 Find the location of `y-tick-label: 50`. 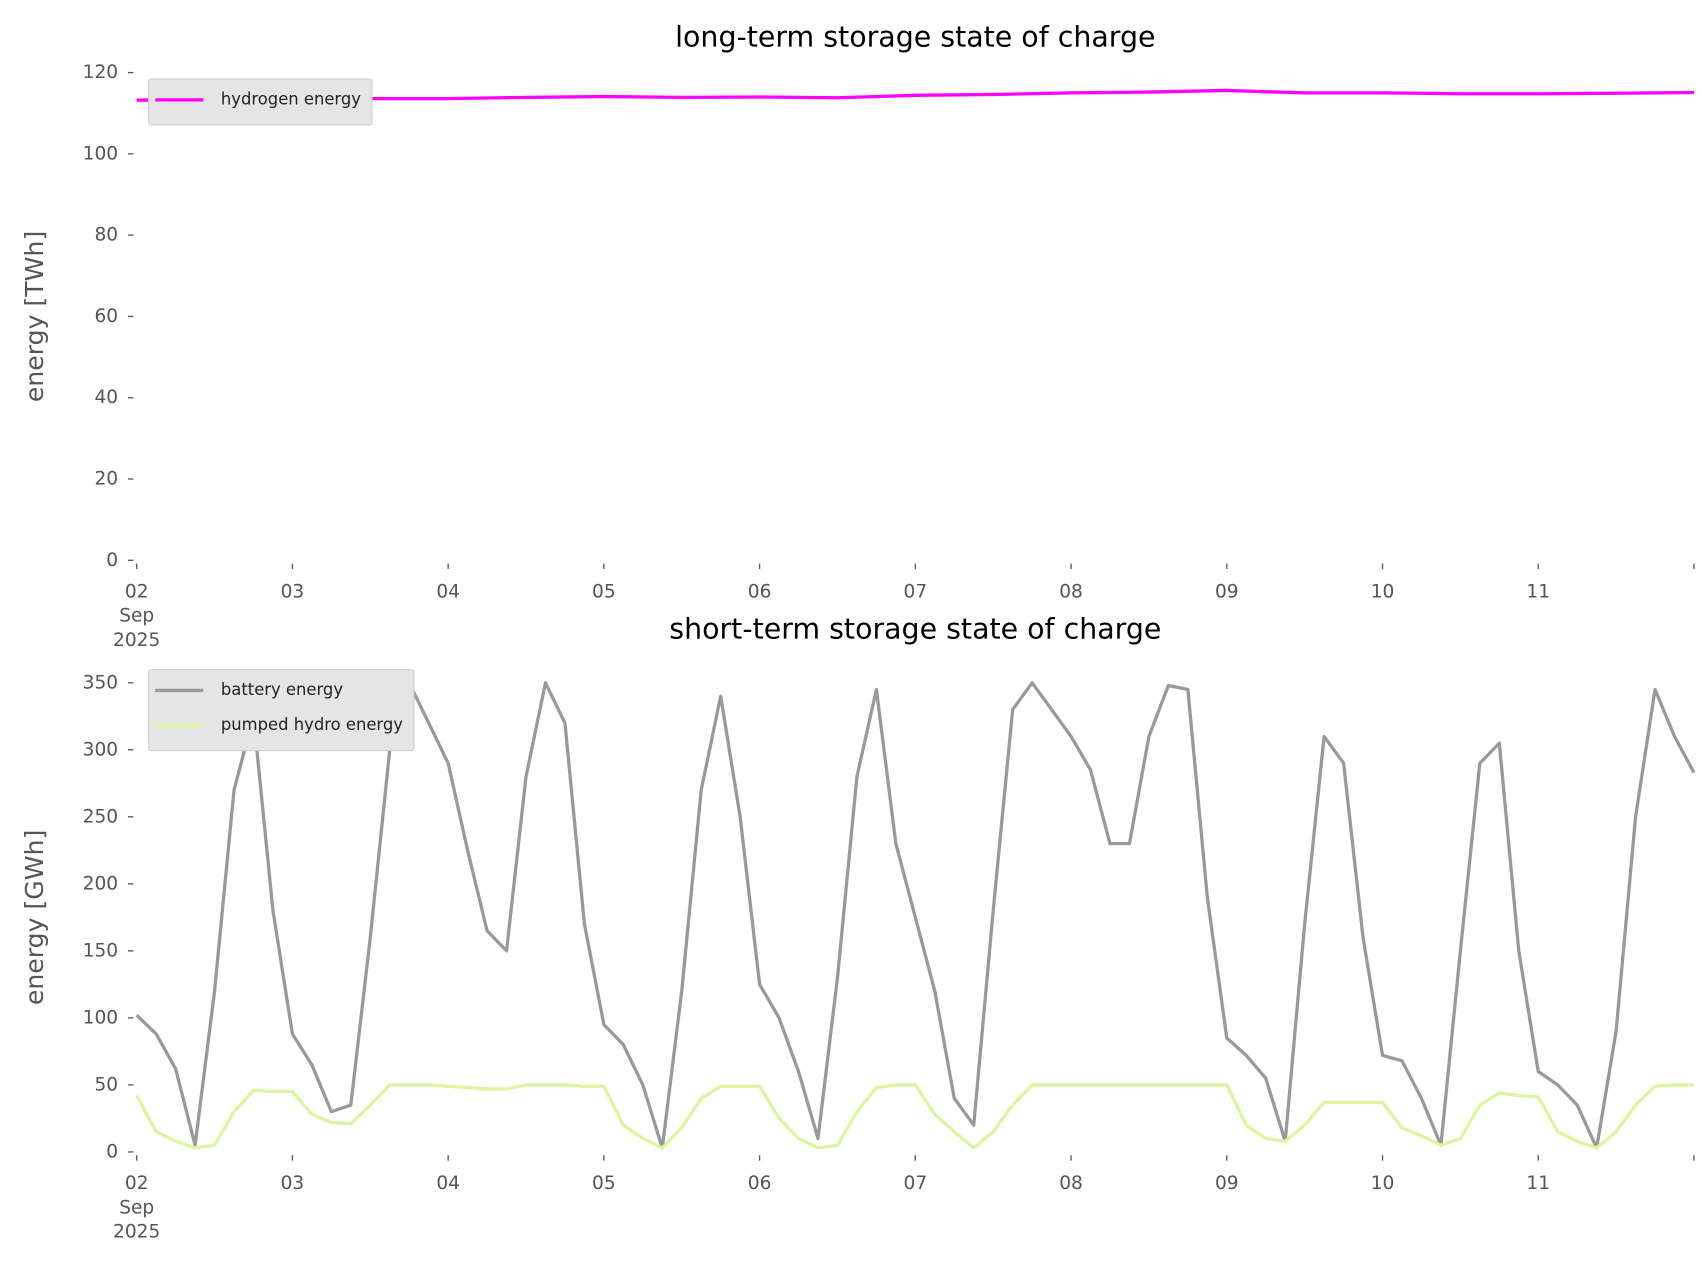

y-tick-label: 50 is located at coordinates (106, 1084).